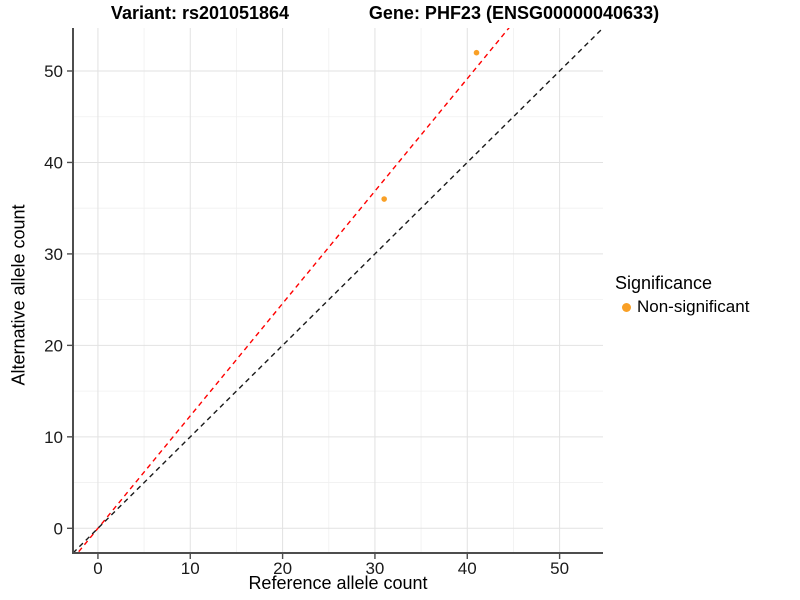 The height and width of the screenshot is (600, 800). I want to click on legend-item-non-significant: Non-significant, so click(705, 307).